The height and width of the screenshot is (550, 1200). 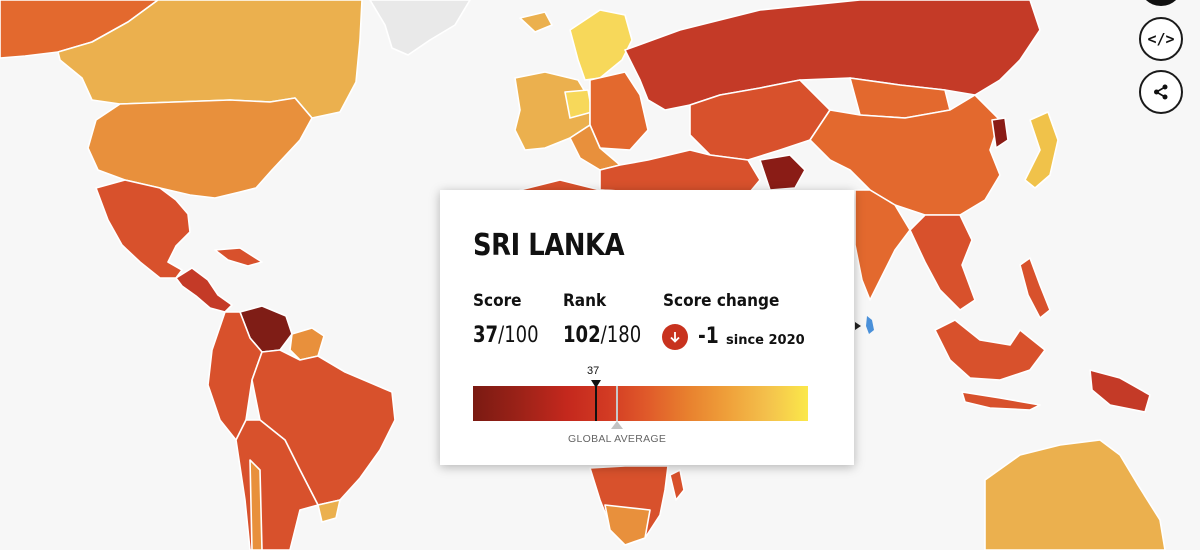 I want to click on score-change-value: -1, so click(x=708, y=336).